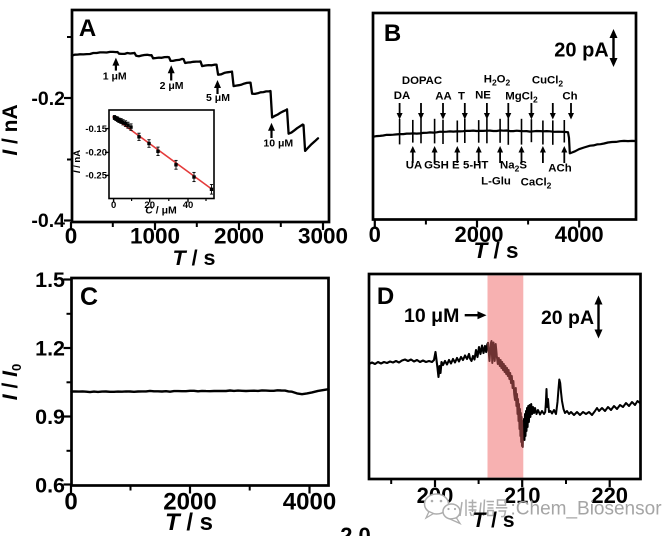  I want to click on svg-text: MgCl2, so click(521, 98).